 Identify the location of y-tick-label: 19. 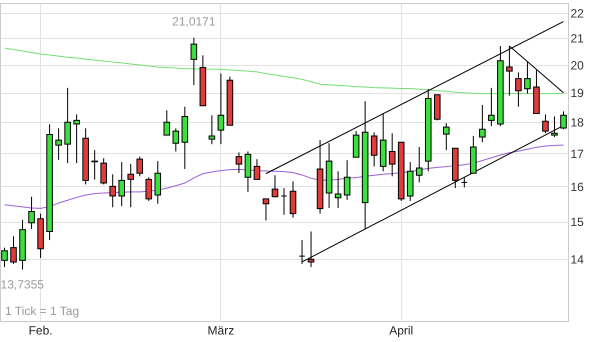
(577, 93).